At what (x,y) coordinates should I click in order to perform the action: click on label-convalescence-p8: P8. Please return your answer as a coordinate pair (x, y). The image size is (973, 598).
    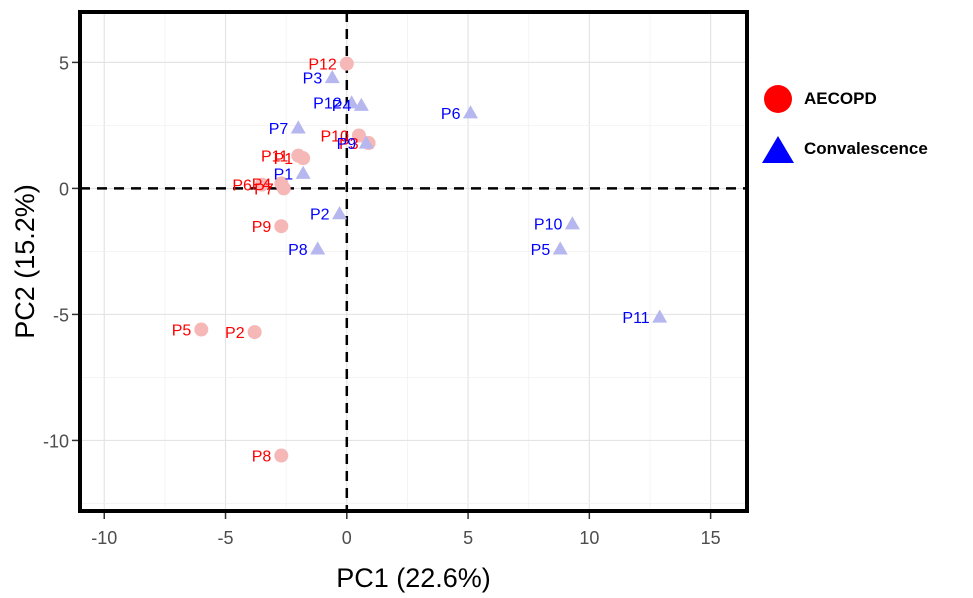
    Looking at the image, I should click on (298, 250).